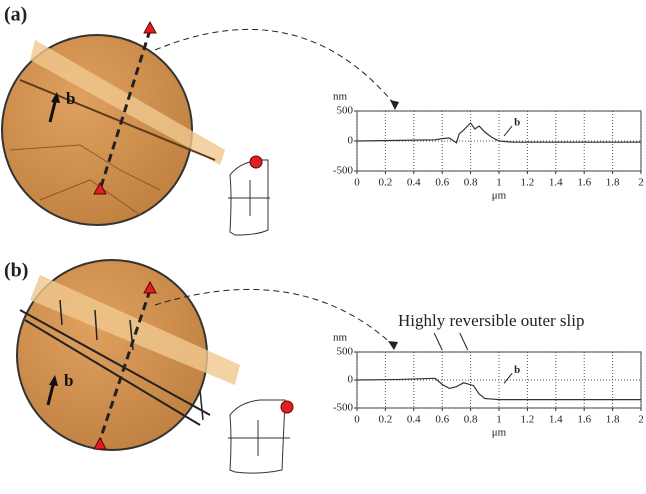 Image resolution: width=646 pixels, height=494 pixels. I want to click on panel-label: (b), so click(16, 271).